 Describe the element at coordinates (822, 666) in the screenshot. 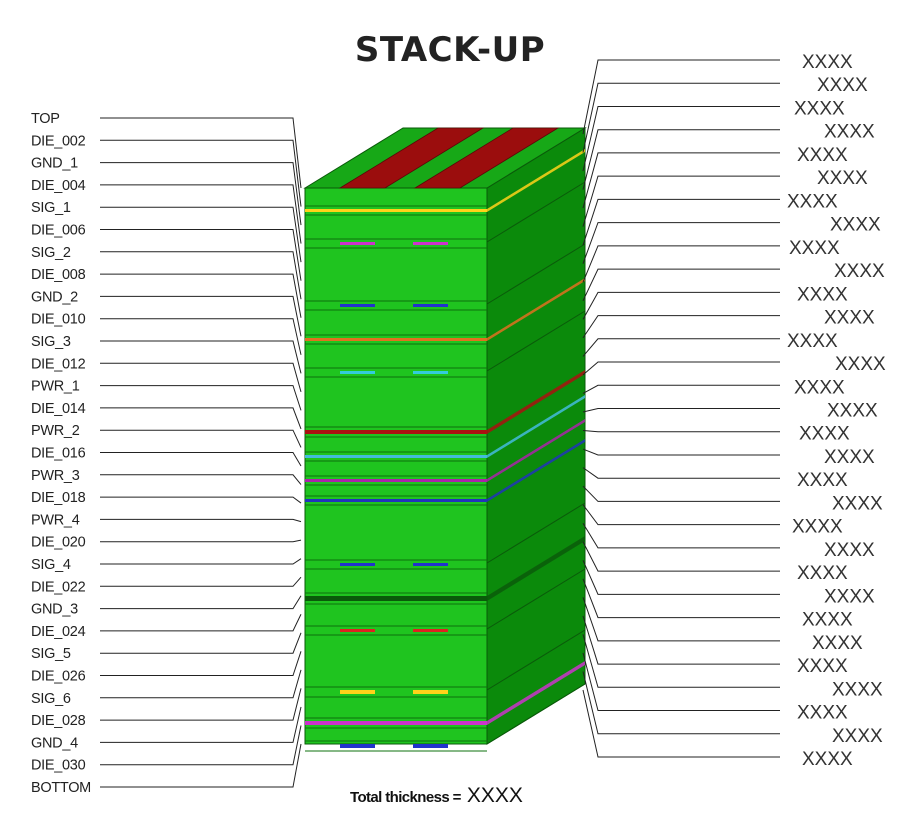

I see `right-label-27: XXXX` at that location.